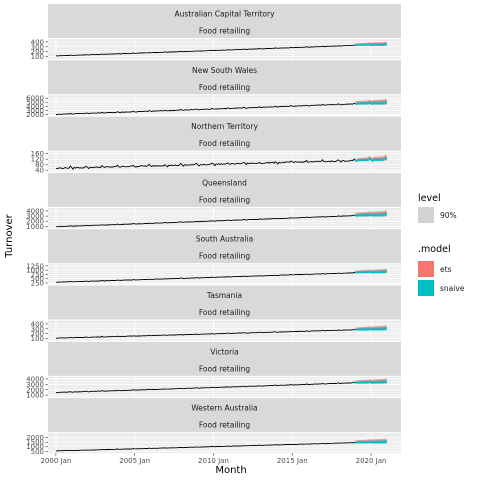  What do you see at coordinates (224, 189) in the screenshot?
I see `strip-queensland` at bounding box center [224, 189].